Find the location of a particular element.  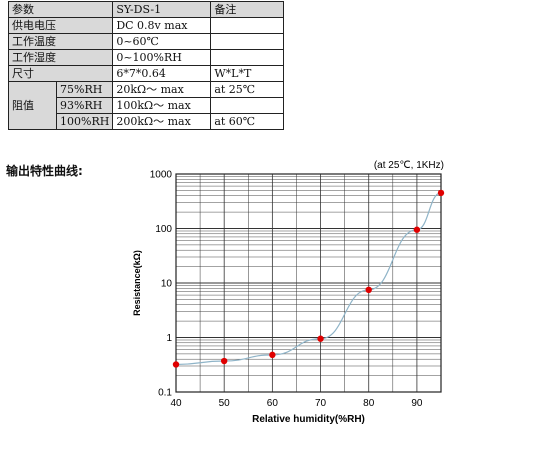

x-tick-label: 70 is located at coordinates (321, 403).